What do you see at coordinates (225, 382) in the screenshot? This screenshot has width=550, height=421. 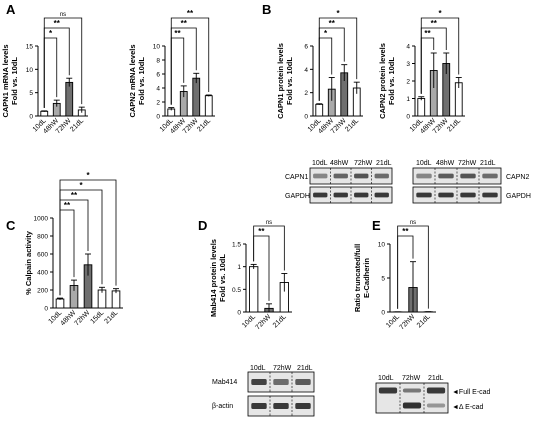 I see `blot-row-label: Mab414` at bounding box center [225, 382].